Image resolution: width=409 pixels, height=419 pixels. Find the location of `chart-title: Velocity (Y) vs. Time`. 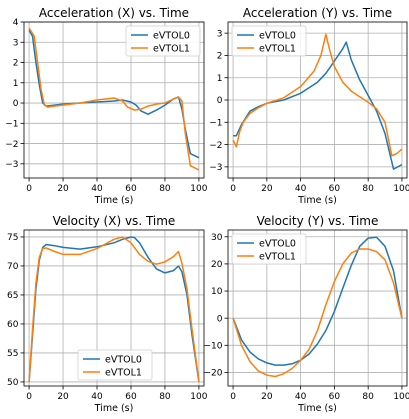

chart-title: Velocity (Y) vs. Time is located at coordinates (318, 221).